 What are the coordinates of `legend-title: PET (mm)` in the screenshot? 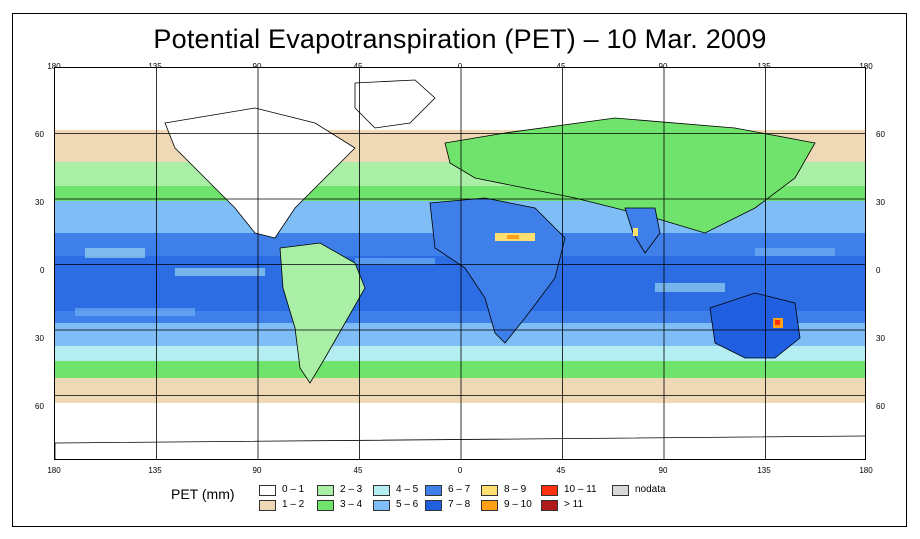 It's located at (203, 494).